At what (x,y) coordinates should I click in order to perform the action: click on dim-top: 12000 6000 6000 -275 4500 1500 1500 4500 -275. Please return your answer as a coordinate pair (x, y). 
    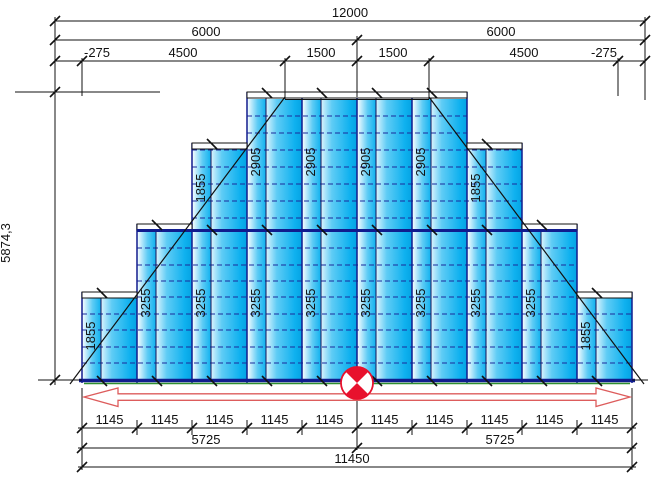
    Looking at the image, I should click on (350, 36).